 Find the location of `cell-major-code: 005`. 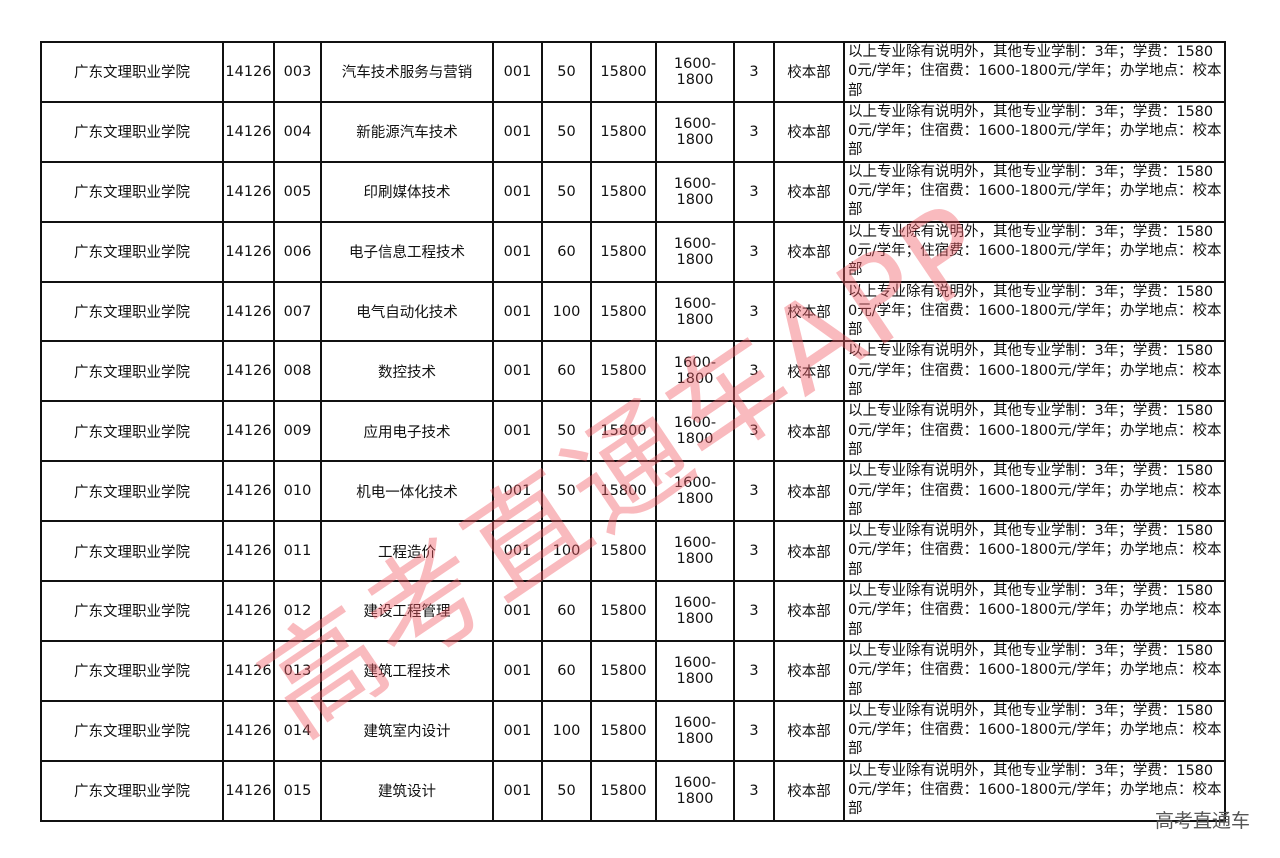

cell-major-code: 005 is located at coordinates (297, 191).